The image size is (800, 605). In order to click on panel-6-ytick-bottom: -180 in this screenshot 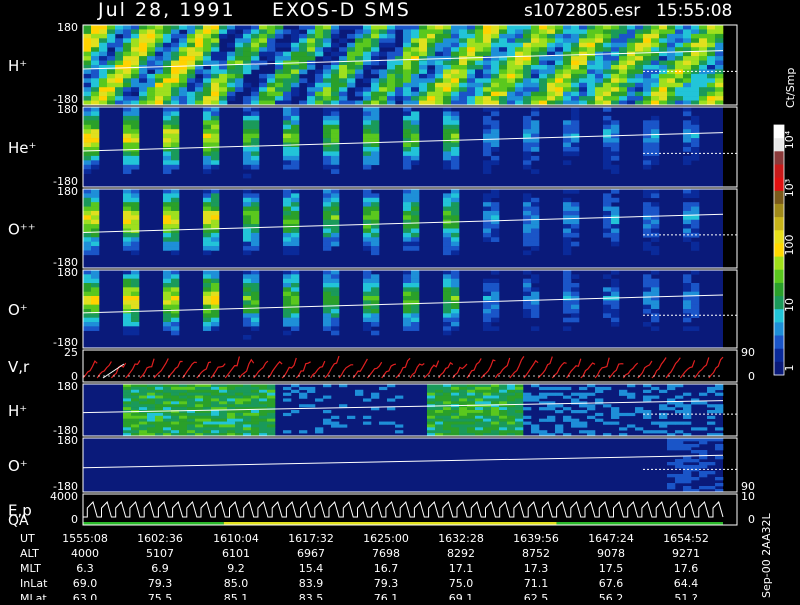, I will do `click(65, 486)`.